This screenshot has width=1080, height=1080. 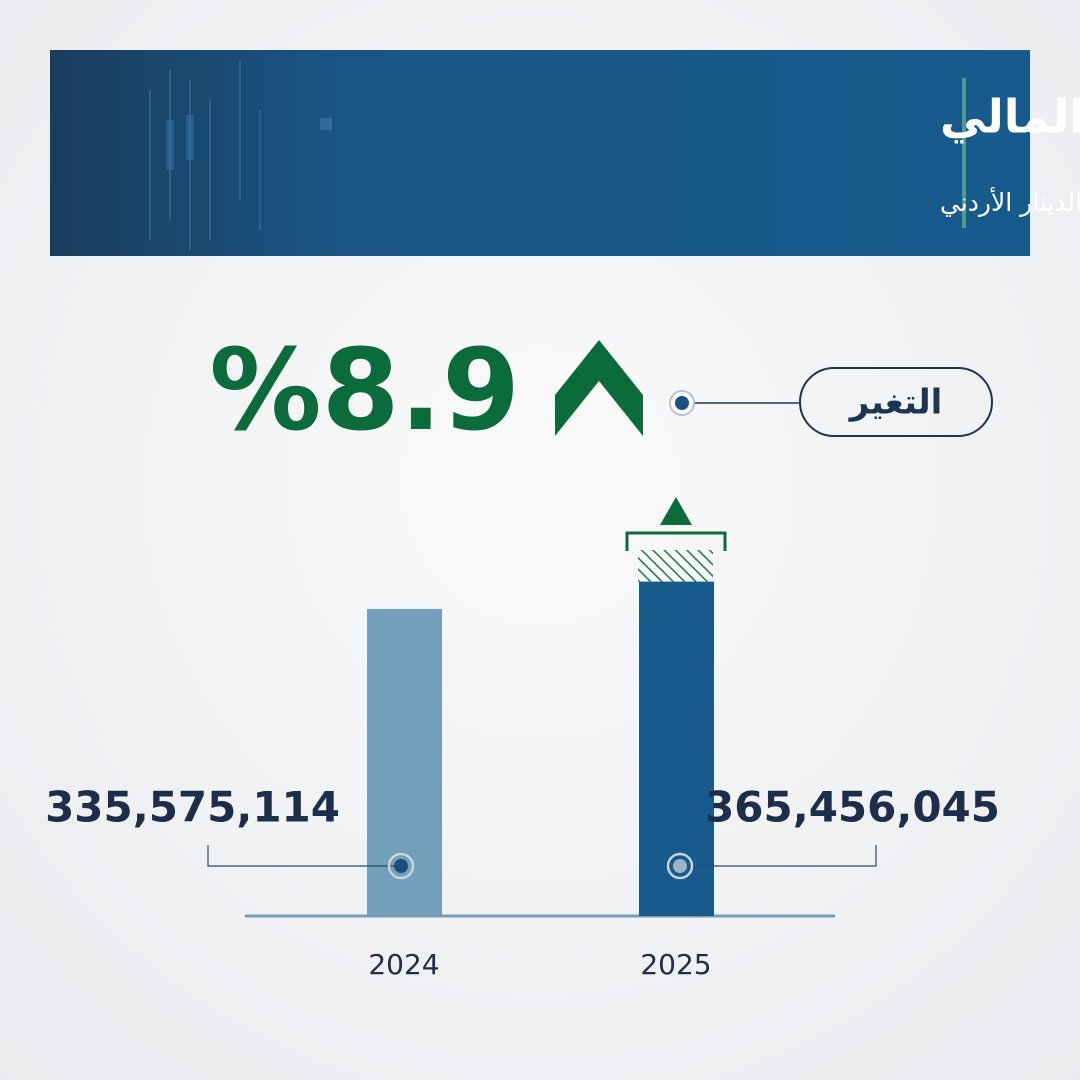 I want to click on change-label: التغير, so click(x=895, y=403).